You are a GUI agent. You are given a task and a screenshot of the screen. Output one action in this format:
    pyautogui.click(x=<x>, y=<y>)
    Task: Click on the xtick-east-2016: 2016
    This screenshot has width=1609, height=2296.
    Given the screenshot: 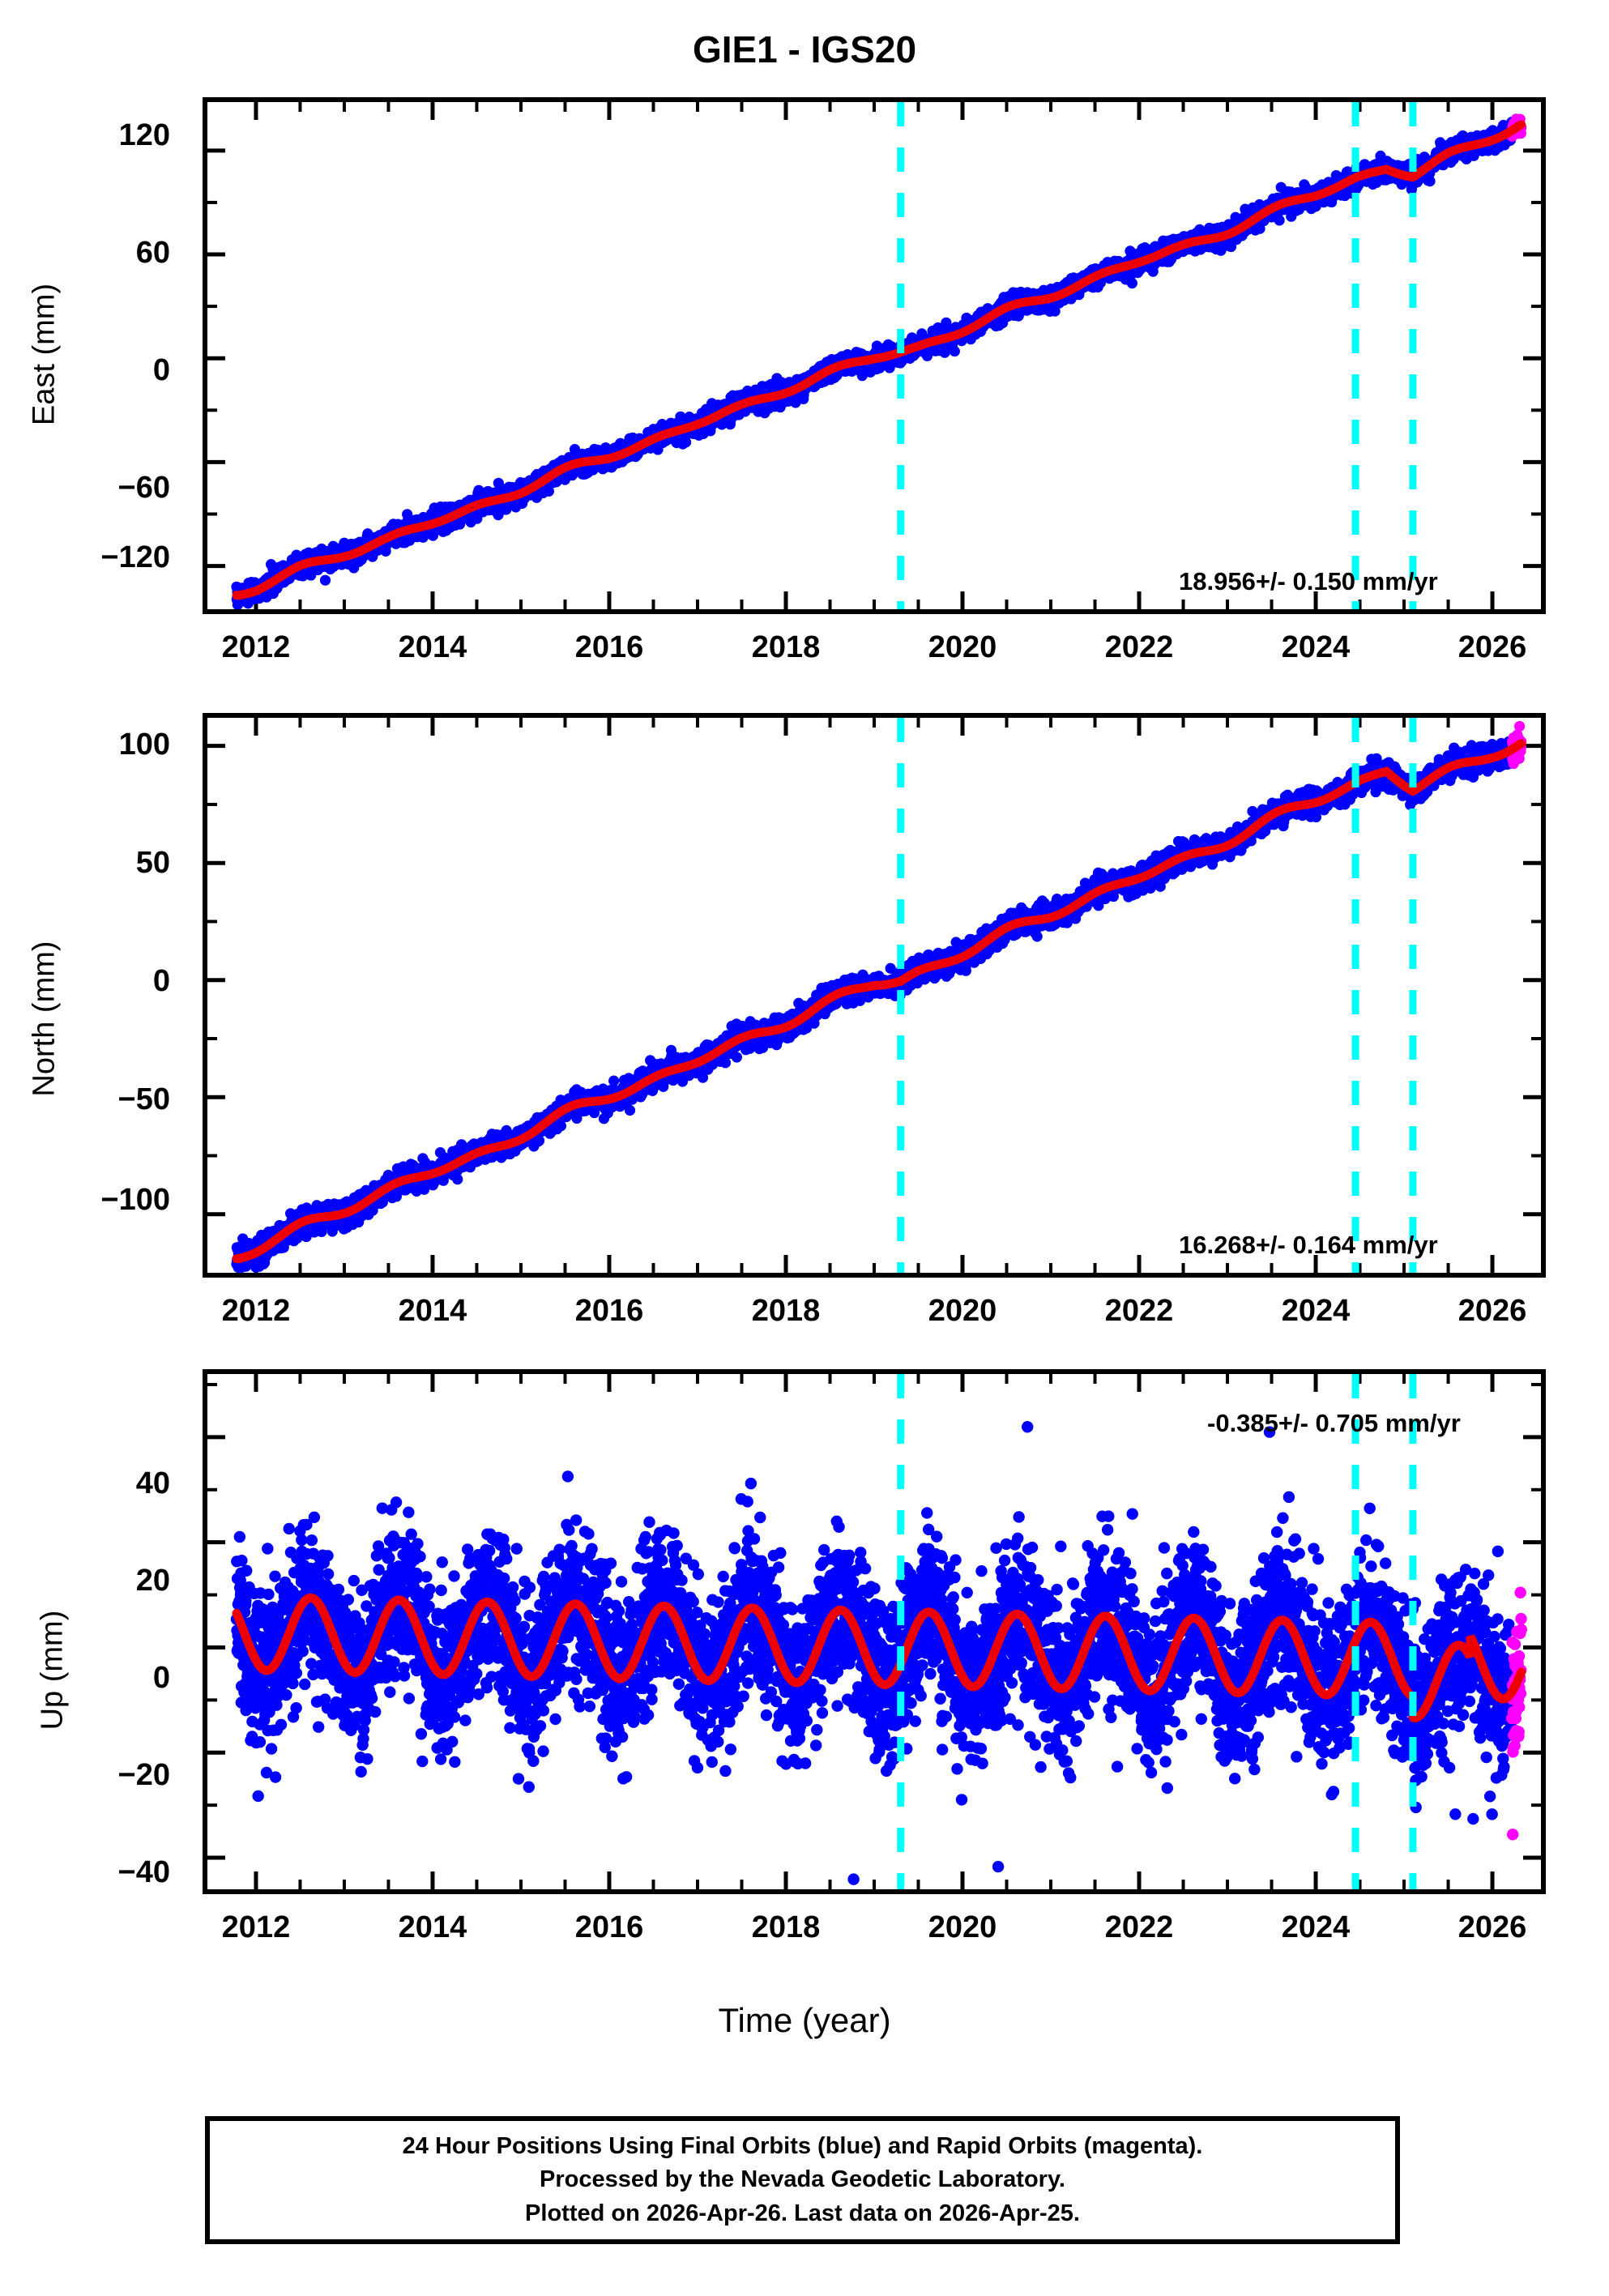 What is the action you would take?
    pyautogui.click(x=609, y=647)
    